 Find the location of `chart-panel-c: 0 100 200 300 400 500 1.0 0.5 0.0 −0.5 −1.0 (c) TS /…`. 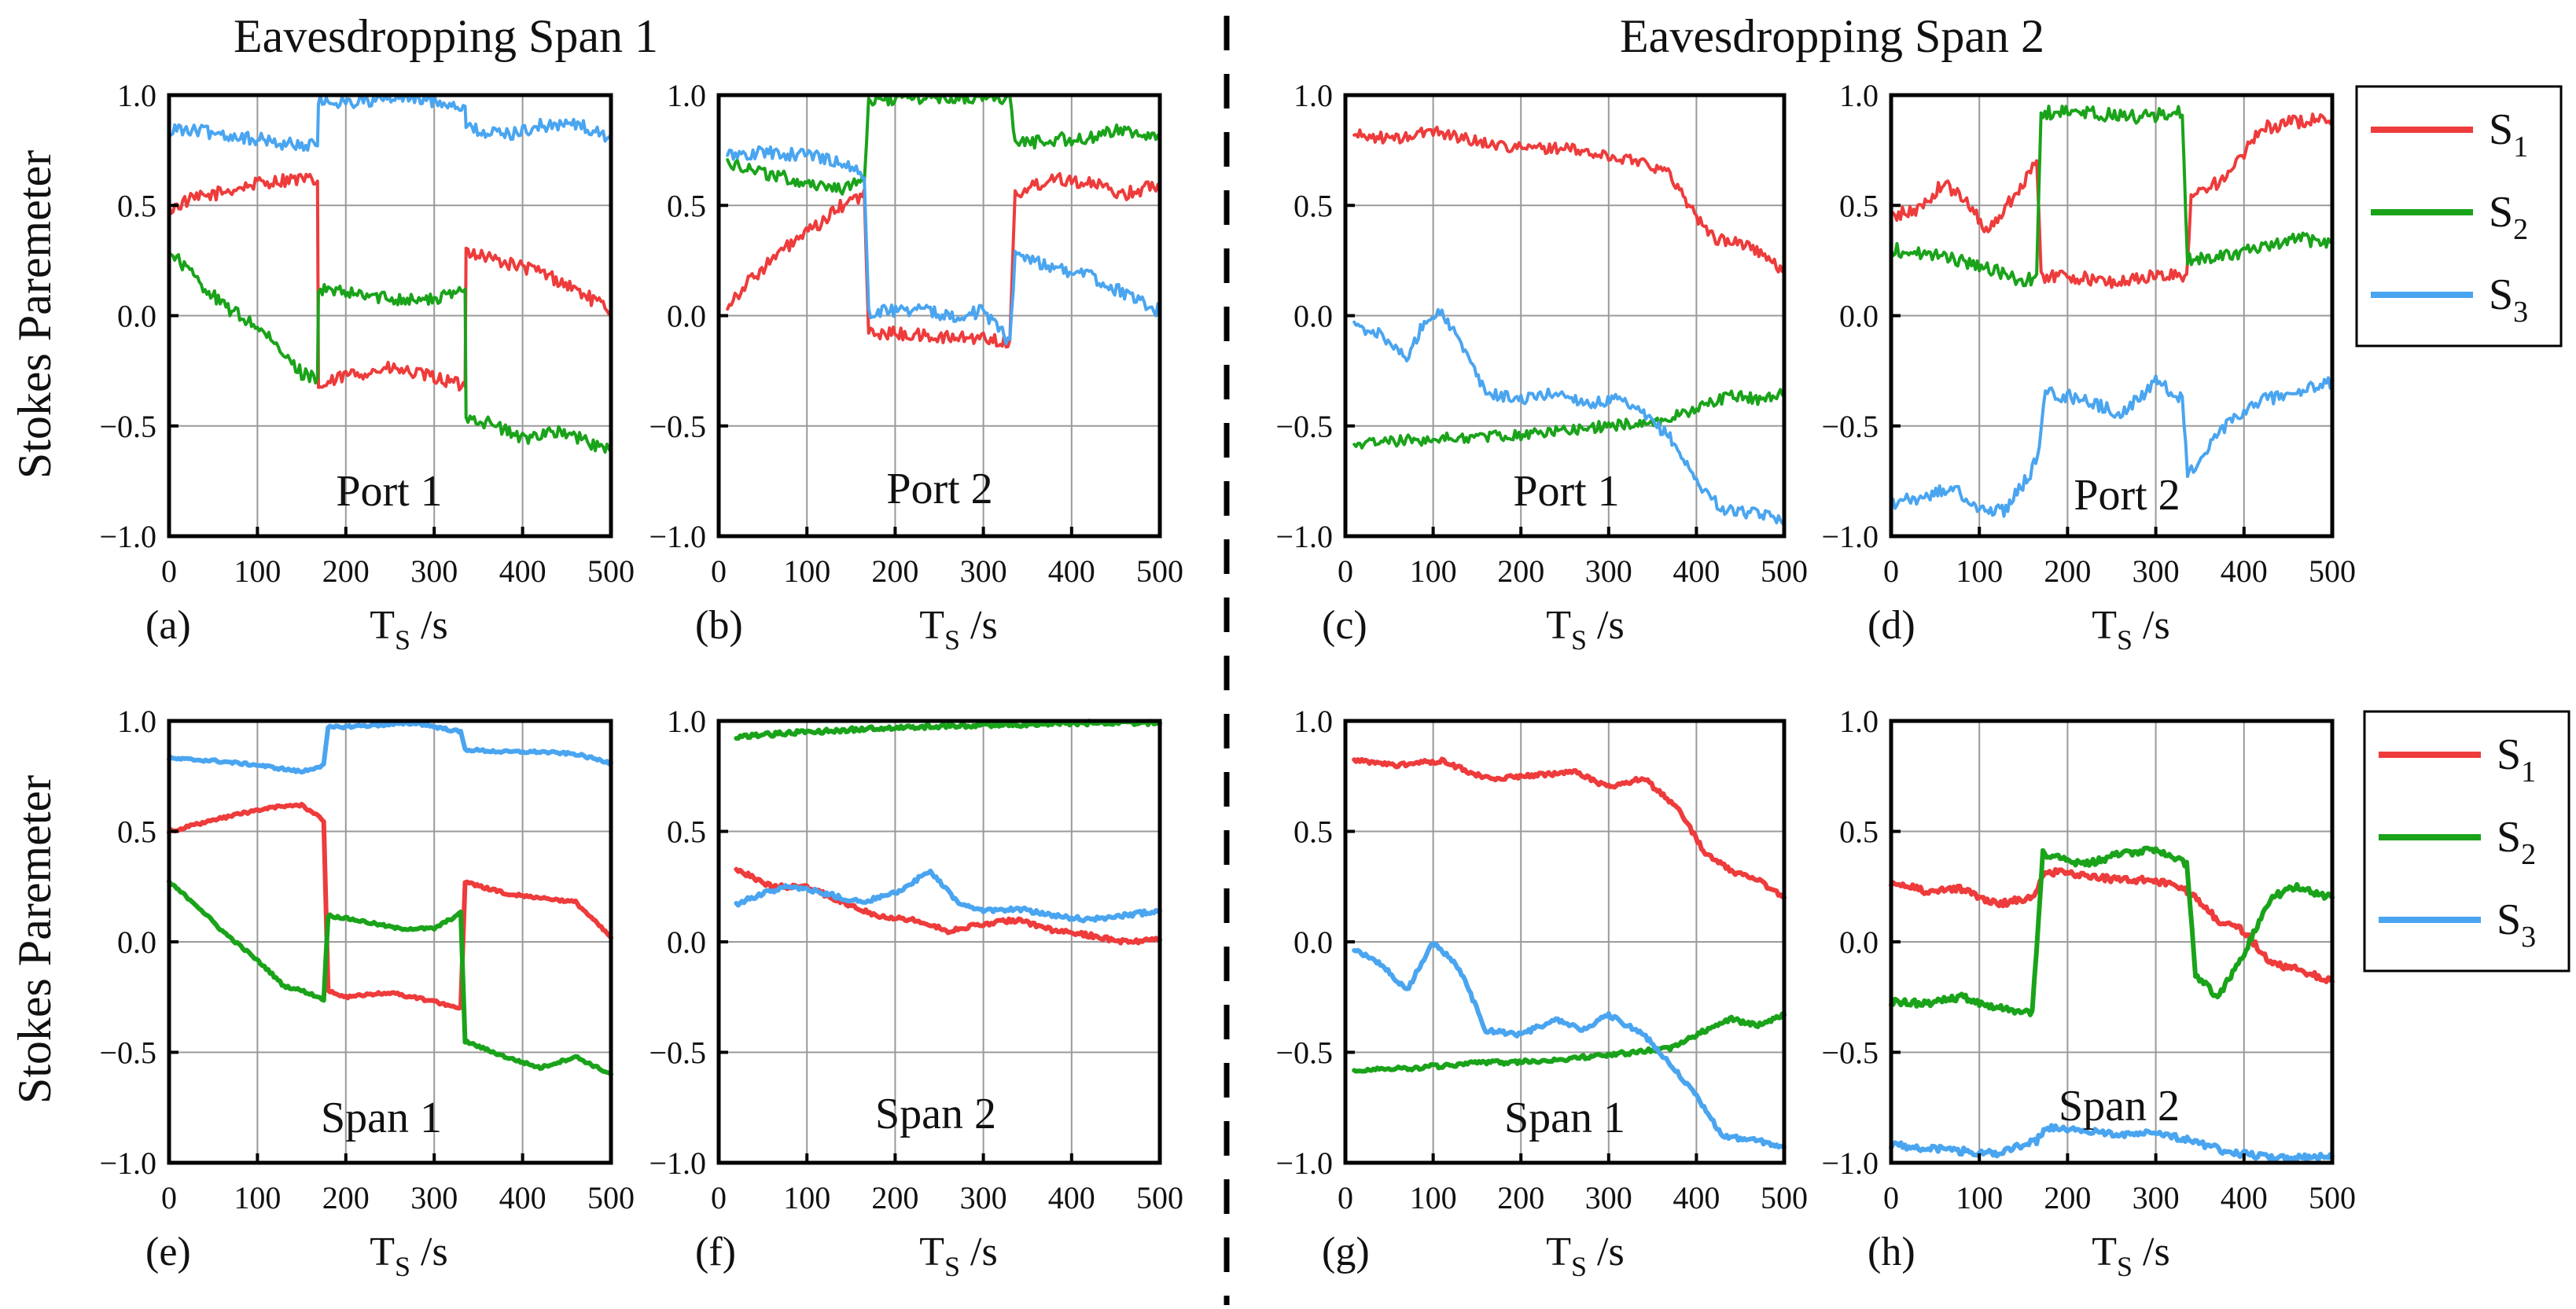

chart-panel-c: 0 100 200 300 400 500 1.0 0.5 0.0 −0.5 −1.0 (c) TS /… is located at coordinates (1541, 367).